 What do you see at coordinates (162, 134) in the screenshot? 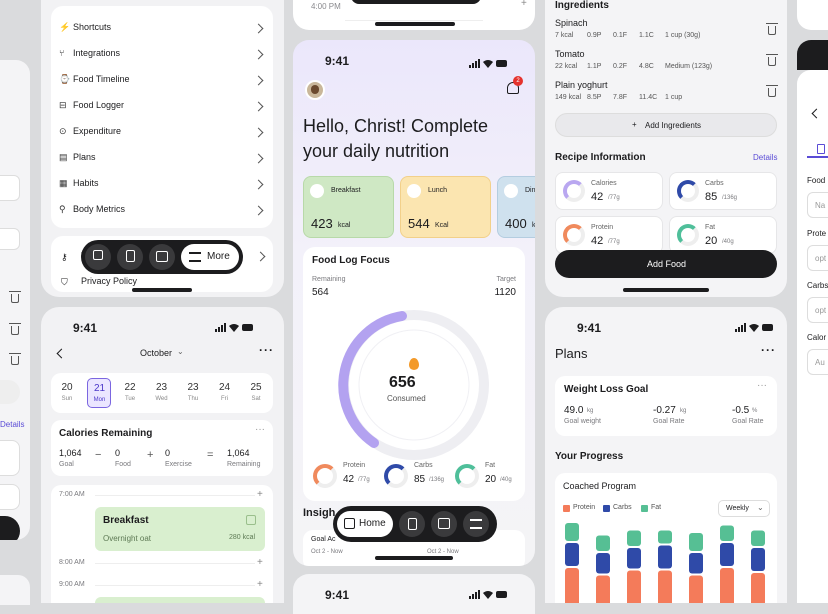
I see `menu-item: ⊙ Expenditure` at bounding box center [162, 134].